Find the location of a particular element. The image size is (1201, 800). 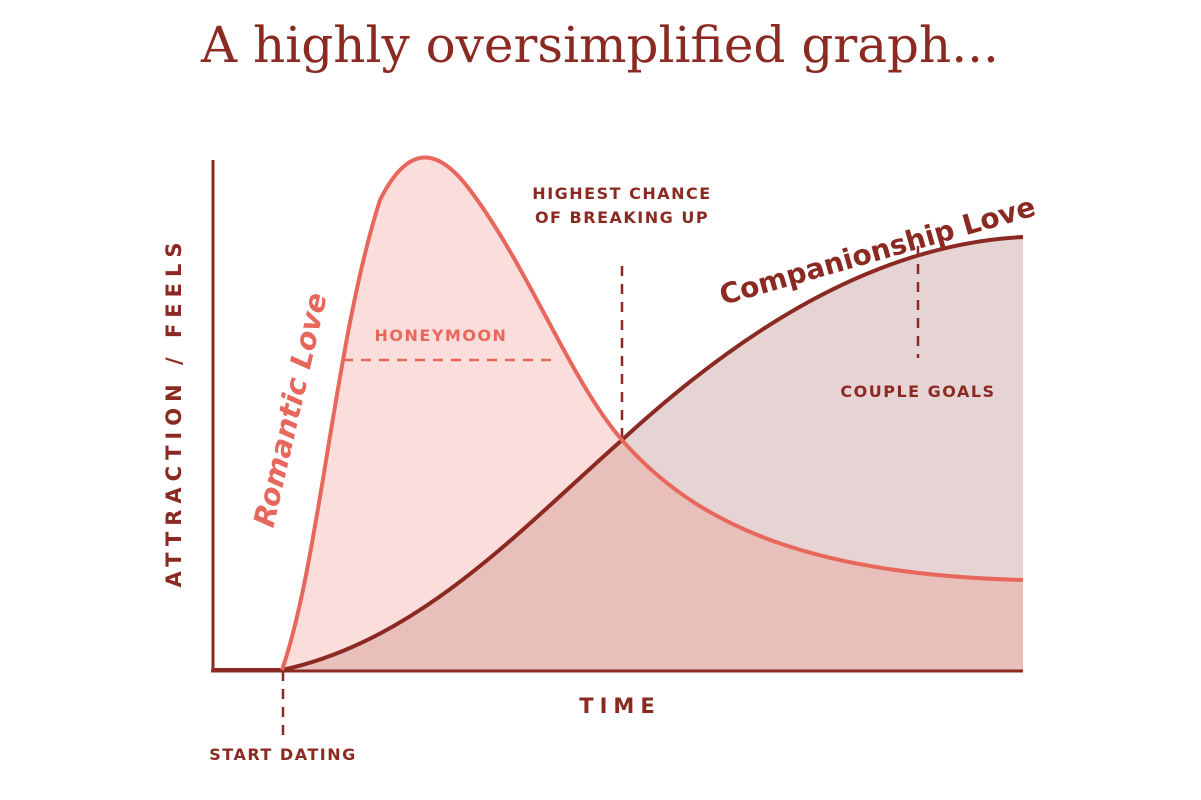

couple-goals-label: COUPLE GOALS is located at coordinates (917, 391).